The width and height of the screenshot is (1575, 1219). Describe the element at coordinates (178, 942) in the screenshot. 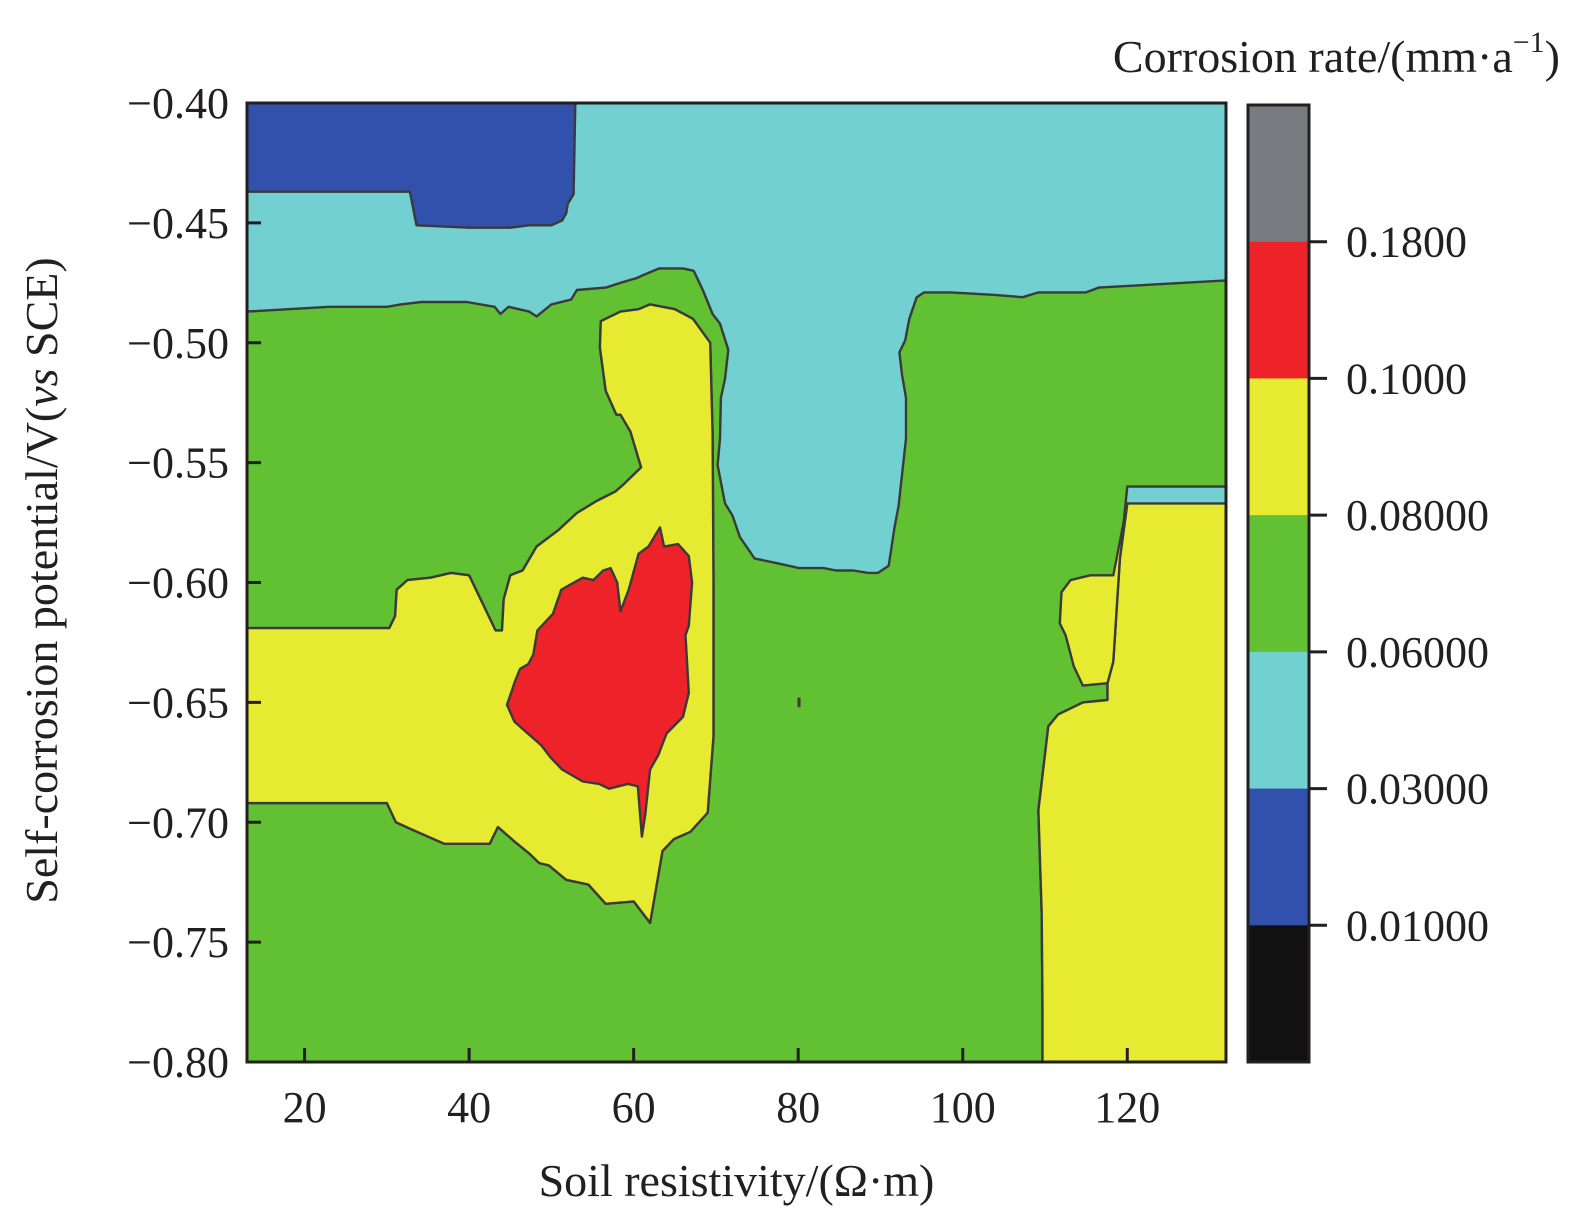

I see `y-tick-label: −0.75` at that location.